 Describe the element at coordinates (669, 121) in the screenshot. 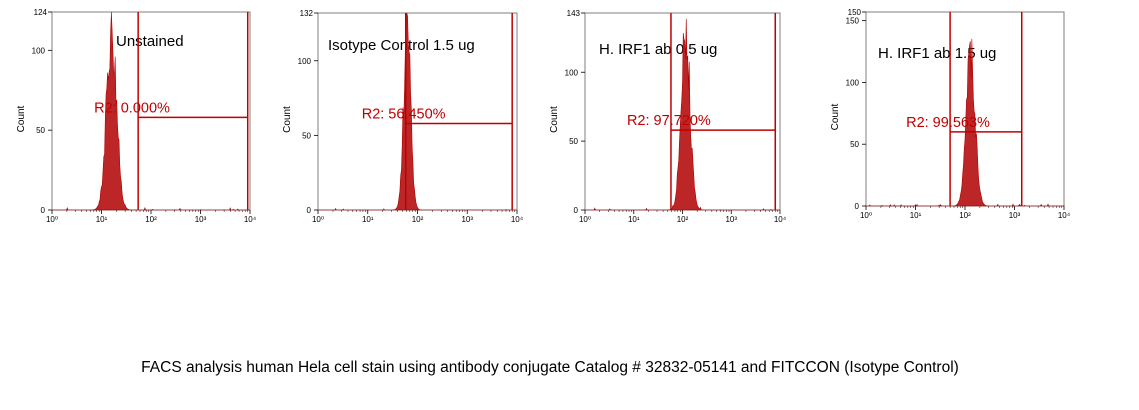

I see `gate-label: R2: 97.720%` at that location.